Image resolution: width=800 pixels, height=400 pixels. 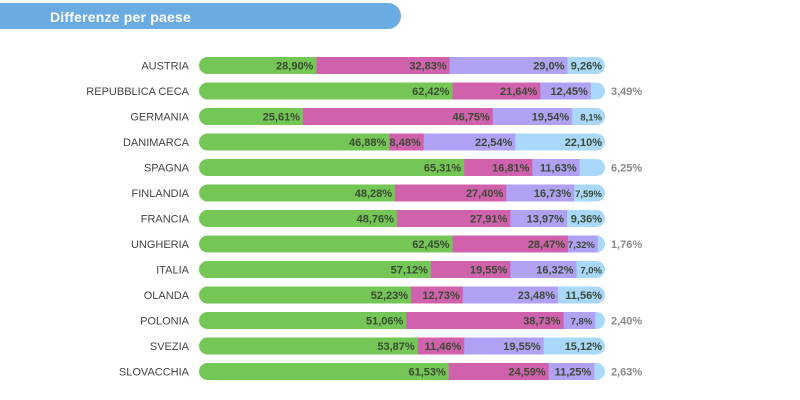 I want to click on data-label: 8,48%, so click(x=405, y=143).